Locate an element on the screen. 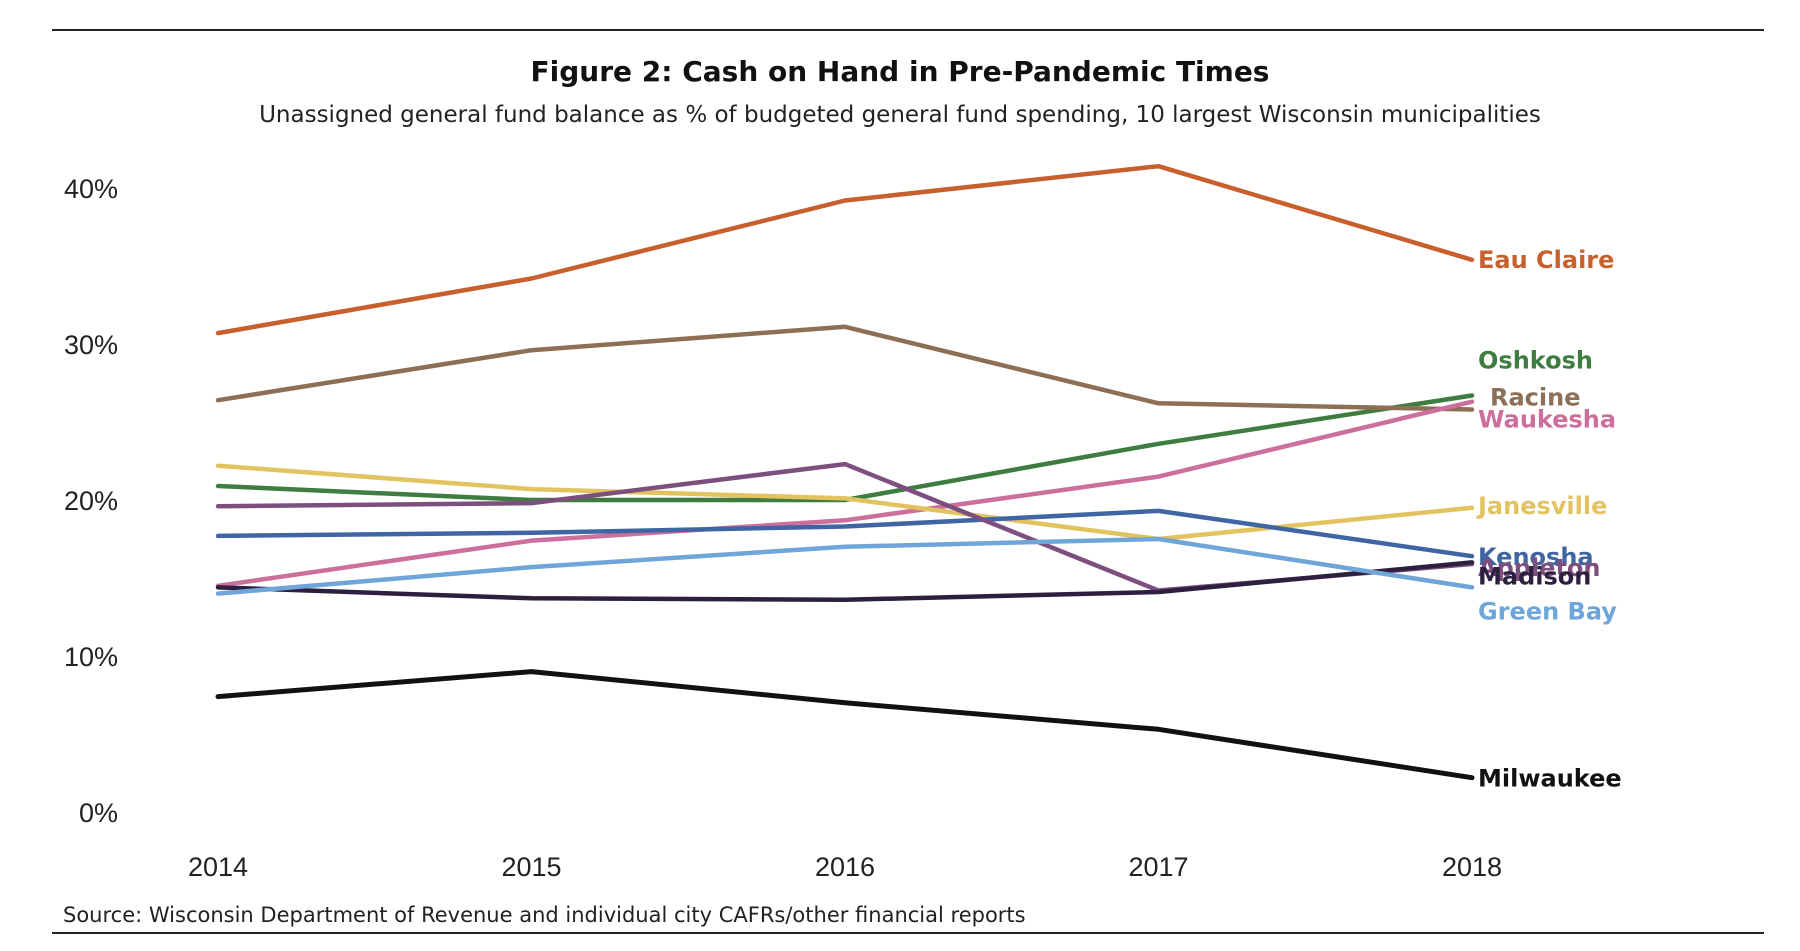 This screenshot has height=951, width=1800. y-tick-label: 0% is located at coordinates (98, 813).